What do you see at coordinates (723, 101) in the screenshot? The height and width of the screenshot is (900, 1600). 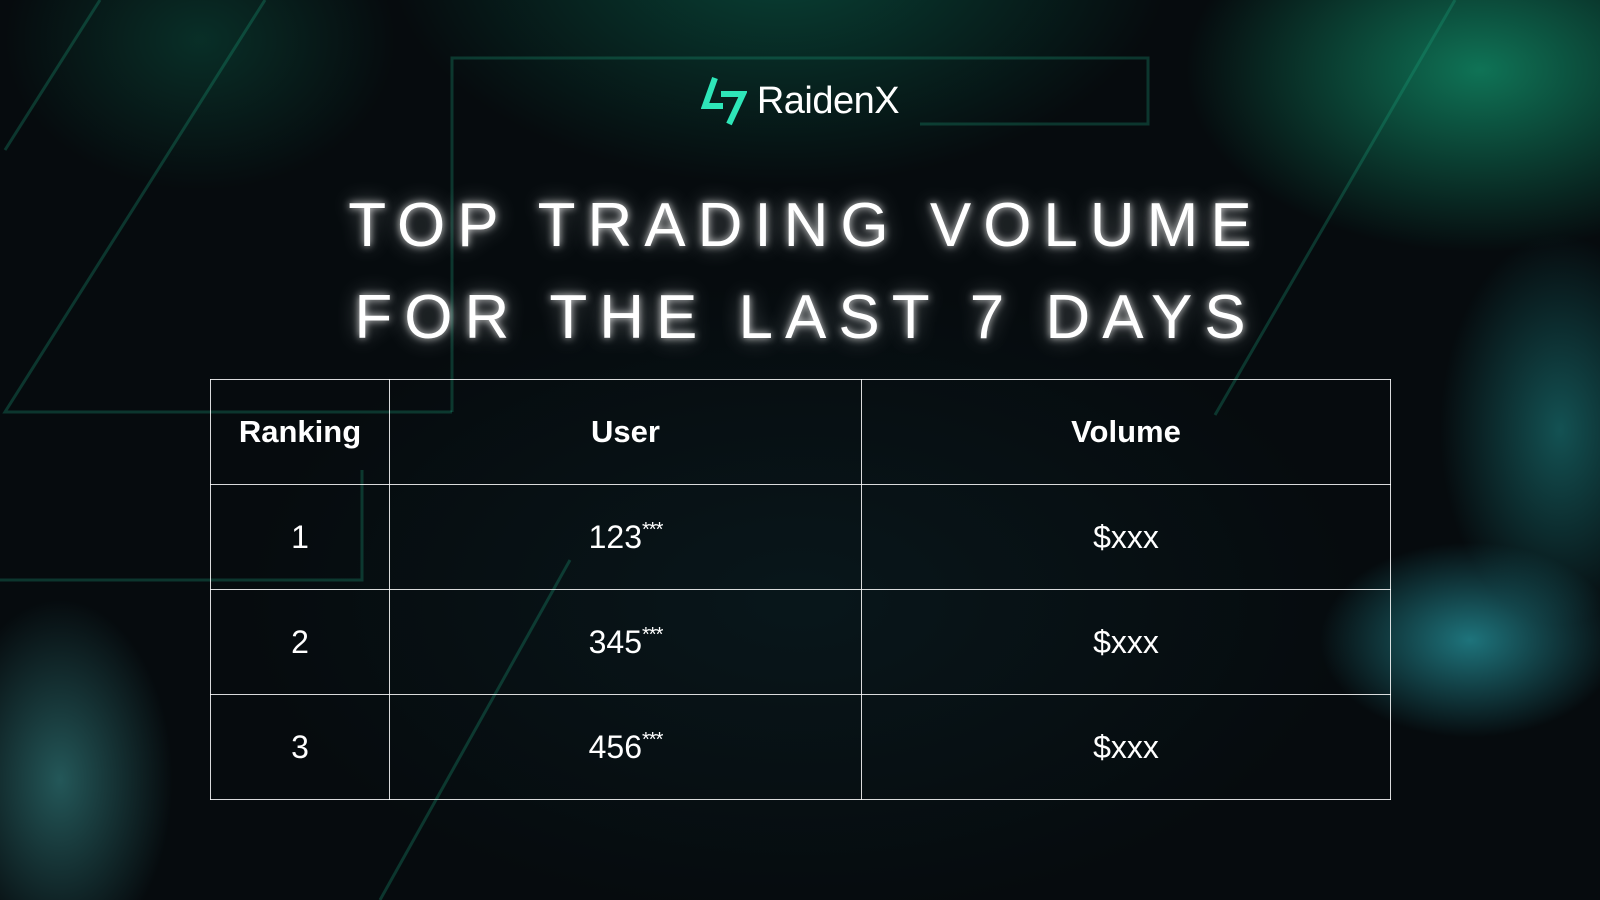 I see `raidenx-logo-icon` at bounding box center [723, 101].